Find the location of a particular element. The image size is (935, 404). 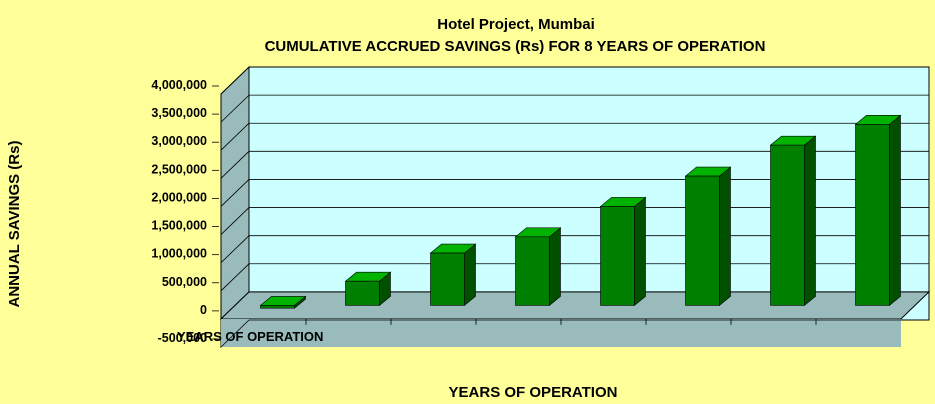

y-tick-label: -500,000 is located at coordinates (182, 338).